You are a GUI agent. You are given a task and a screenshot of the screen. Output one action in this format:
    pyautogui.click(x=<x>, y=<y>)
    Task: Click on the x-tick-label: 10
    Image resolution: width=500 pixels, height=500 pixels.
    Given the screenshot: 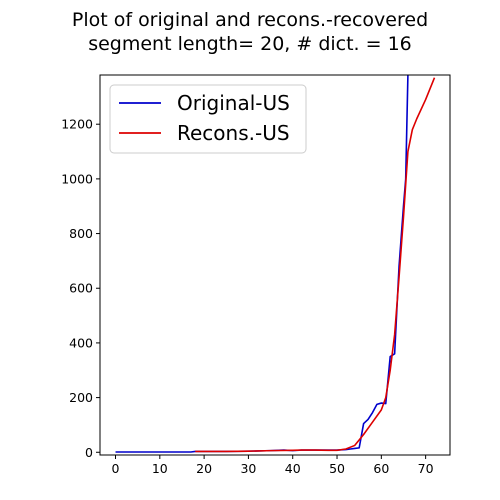 What is the action you would take?
    pyautogui.click(x=160, y=468)
    